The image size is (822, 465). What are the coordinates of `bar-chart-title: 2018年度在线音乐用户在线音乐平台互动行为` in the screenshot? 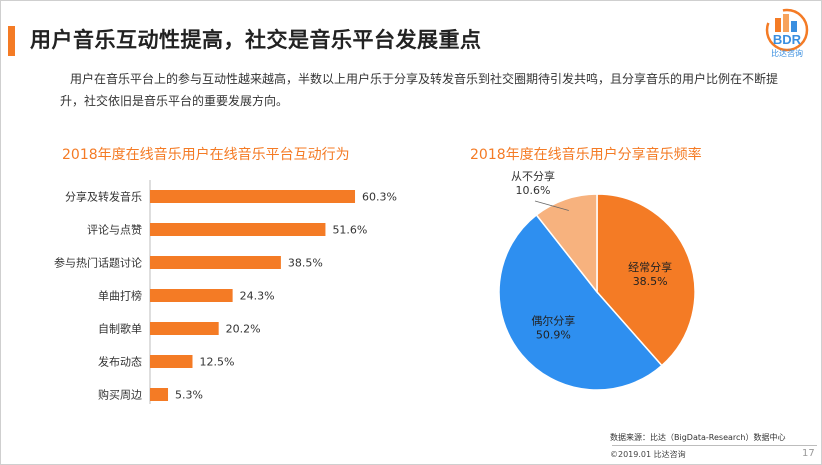 It's located at (206, 155).